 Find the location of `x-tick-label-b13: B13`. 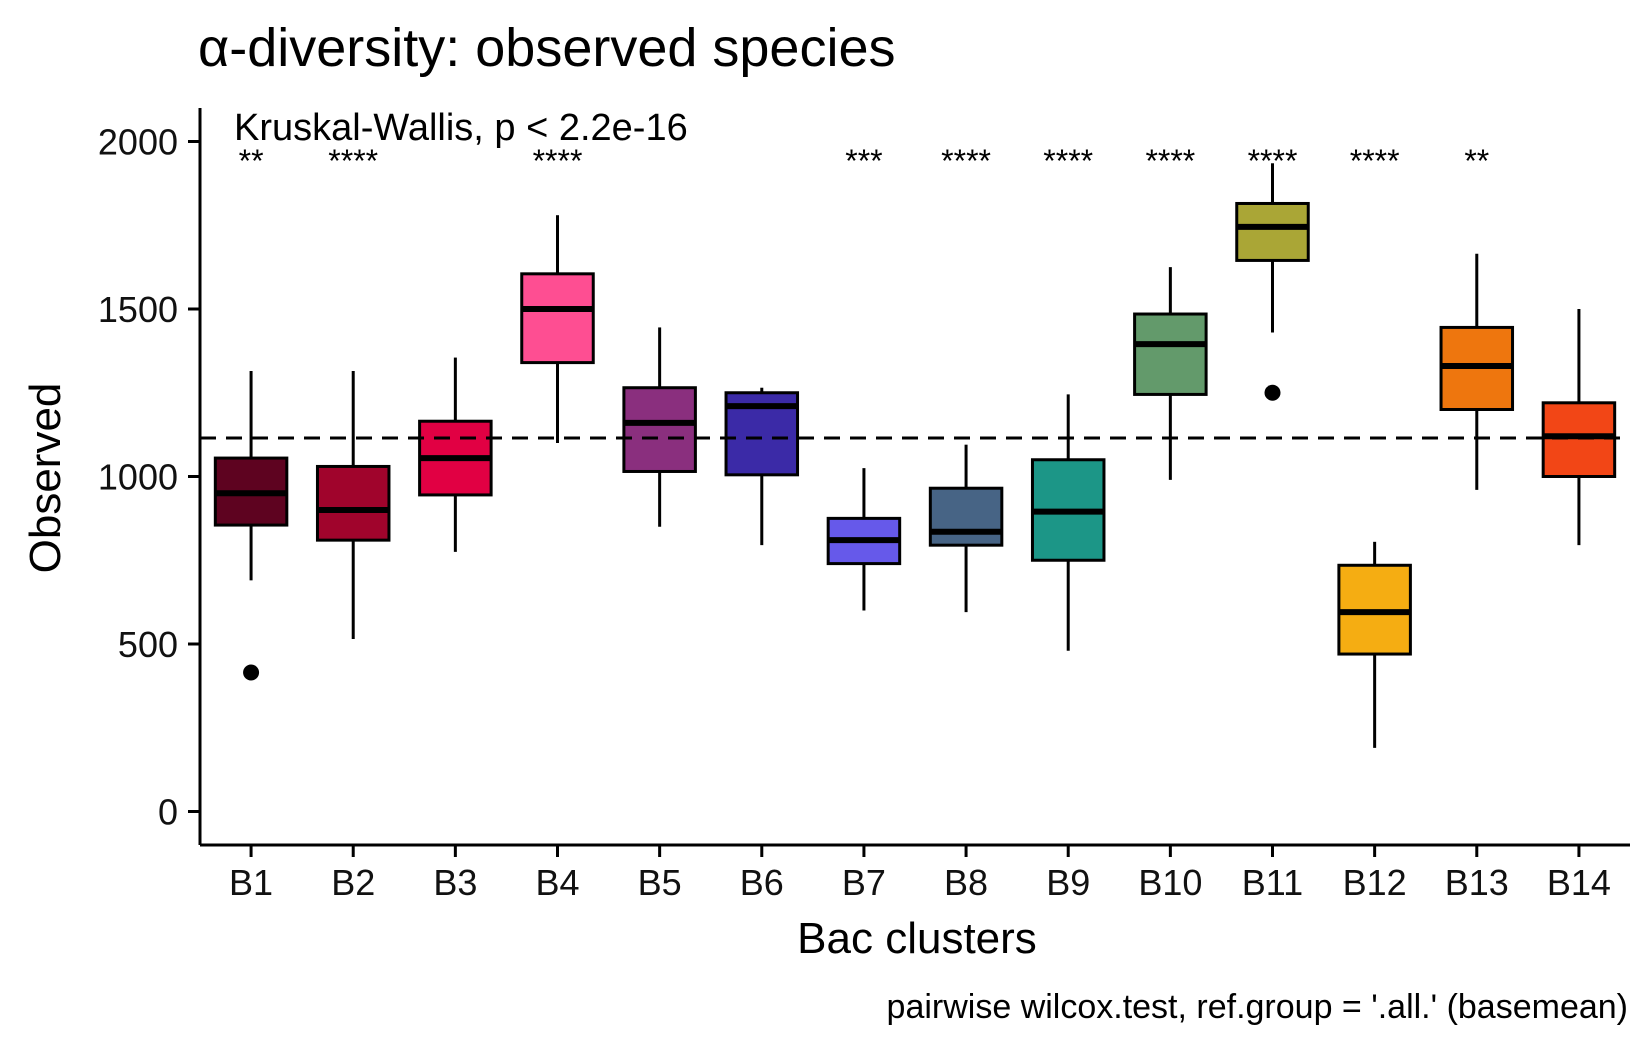

x-tick-label-b13: B13 is located at coordinates (1477, 882).